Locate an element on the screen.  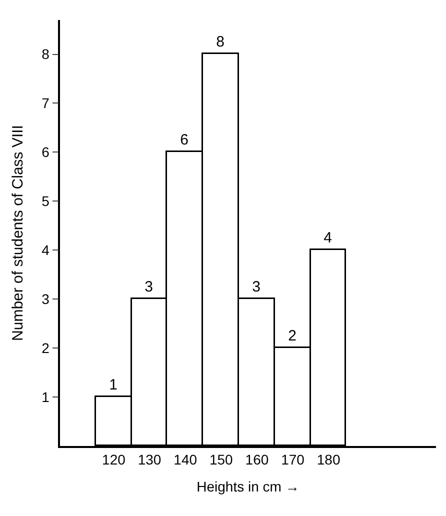
y-axis-title: Number of students of Class VIII is located at coordinates (17, 233).